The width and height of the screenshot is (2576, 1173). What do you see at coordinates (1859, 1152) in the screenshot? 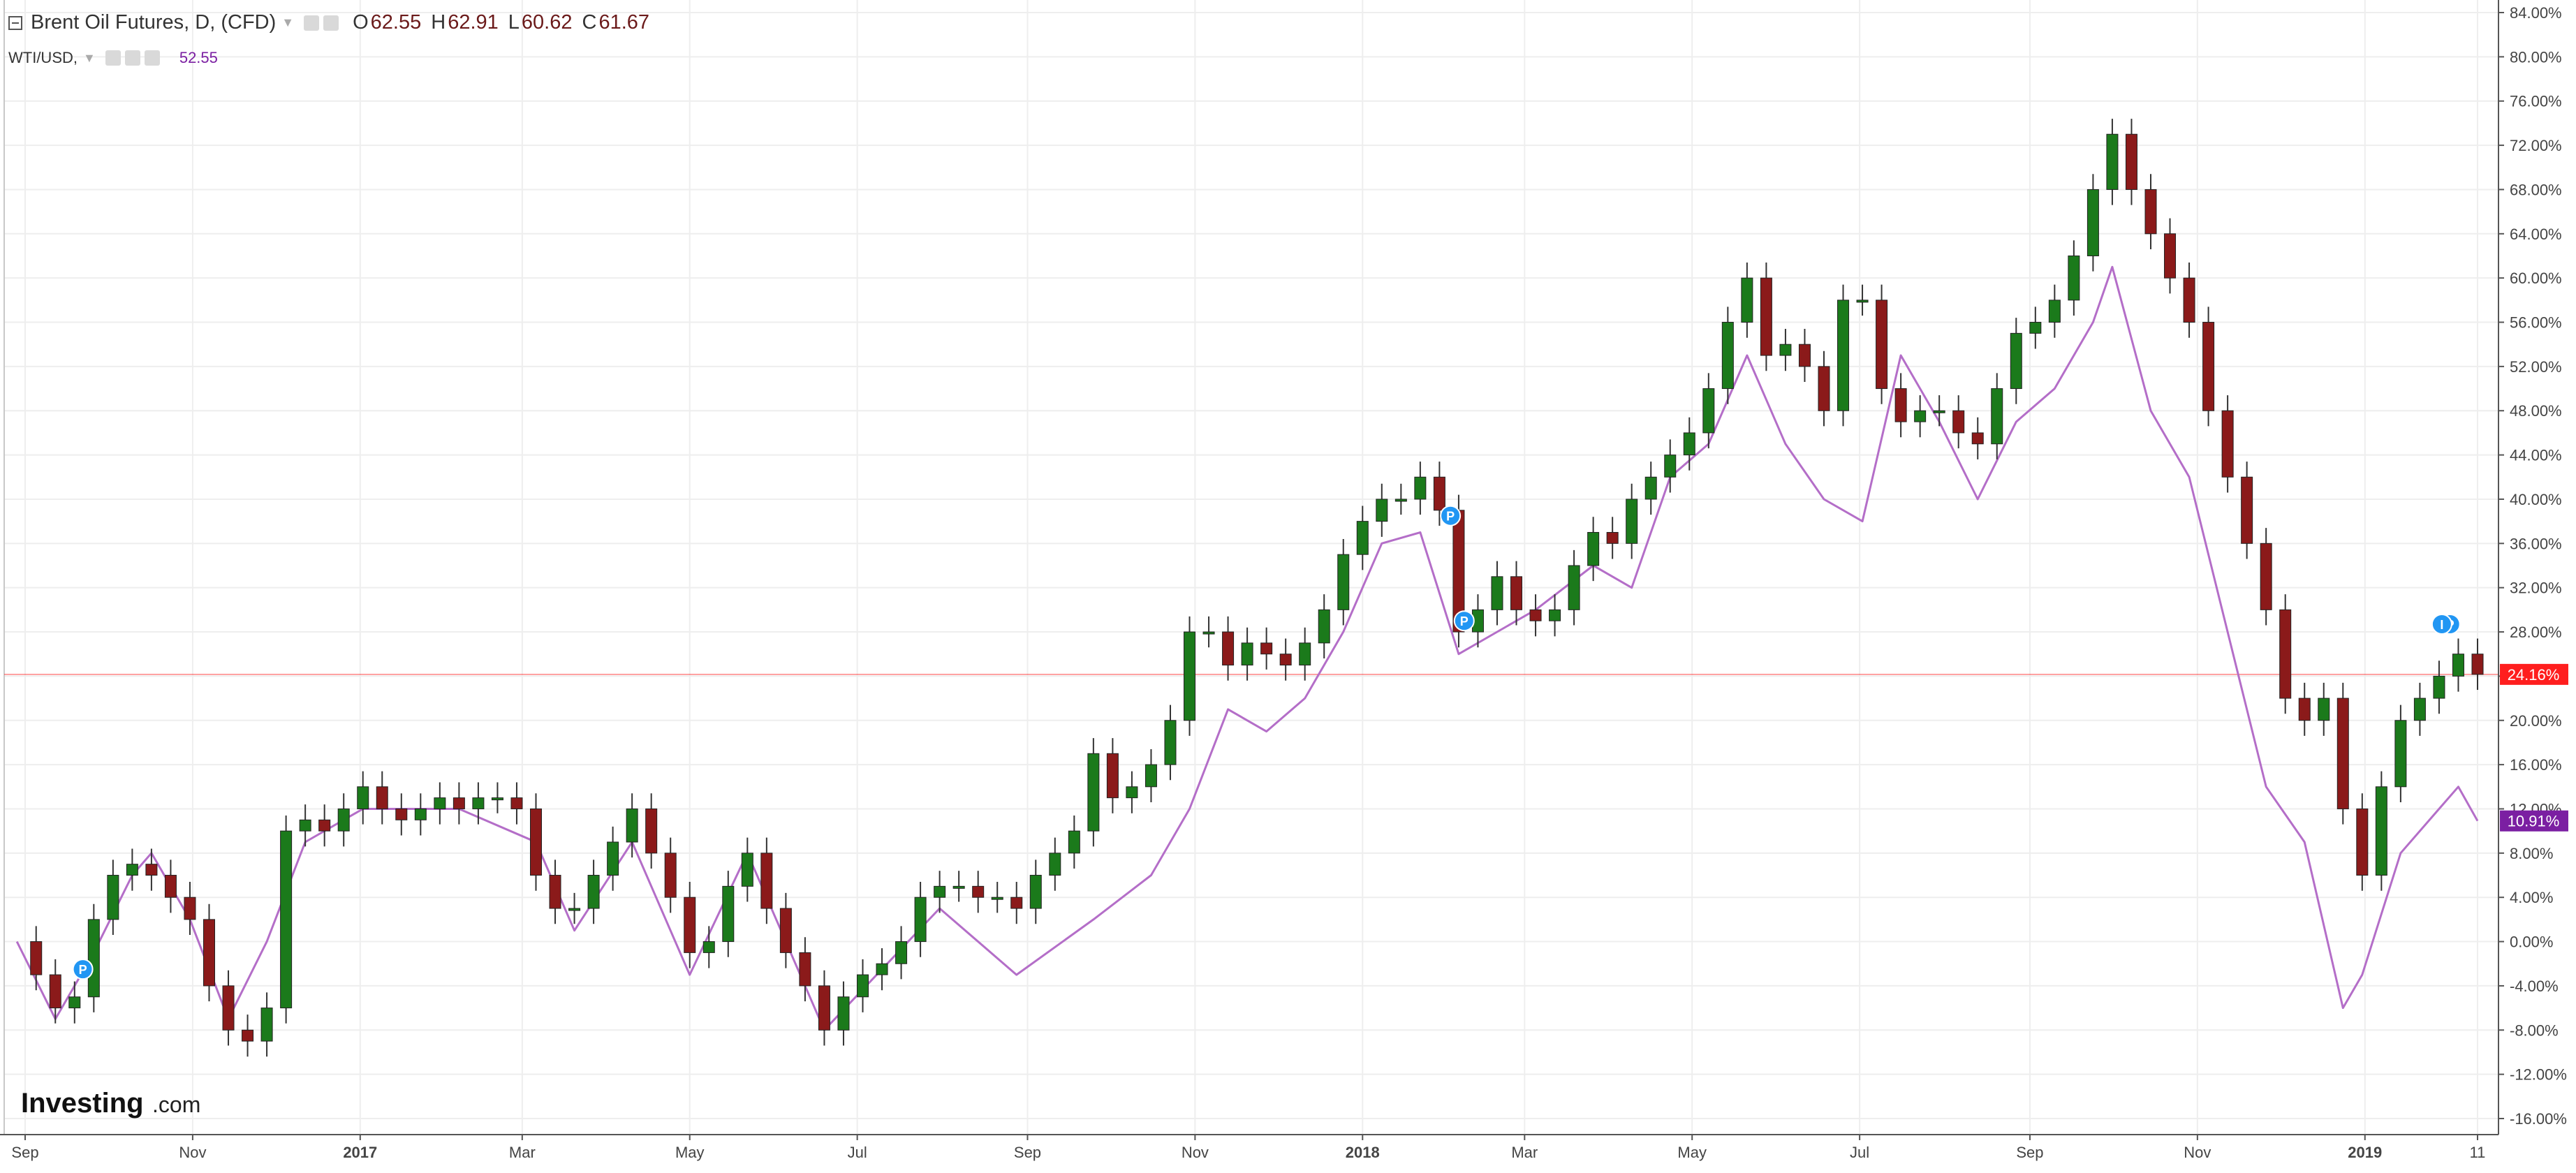
I see `x-tick-label: Jul` at bounding box center [1859, 1152].